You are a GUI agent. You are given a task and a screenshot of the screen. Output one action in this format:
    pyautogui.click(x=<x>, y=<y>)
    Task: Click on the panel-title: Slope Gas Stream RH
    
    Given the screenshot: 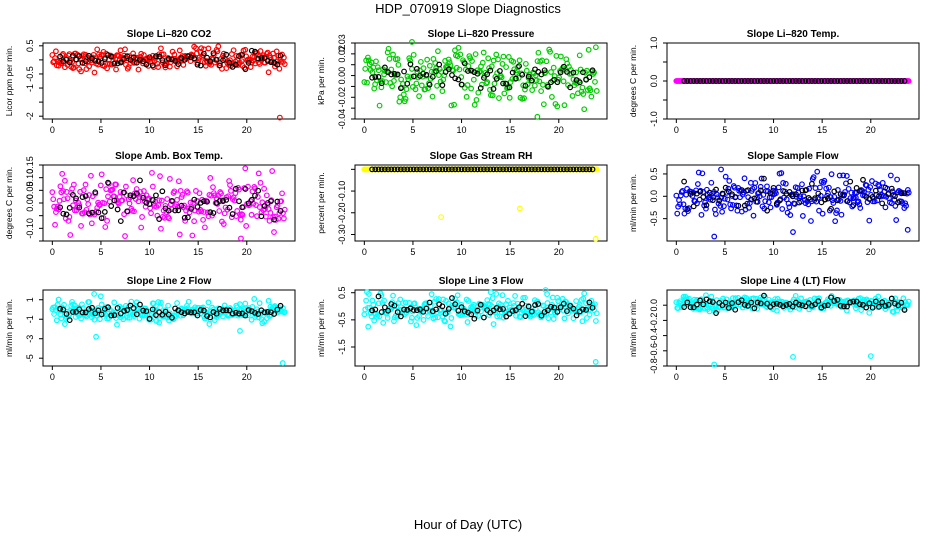 What is the action you would take?
    pyautogui.click(x=481, y=156)
    